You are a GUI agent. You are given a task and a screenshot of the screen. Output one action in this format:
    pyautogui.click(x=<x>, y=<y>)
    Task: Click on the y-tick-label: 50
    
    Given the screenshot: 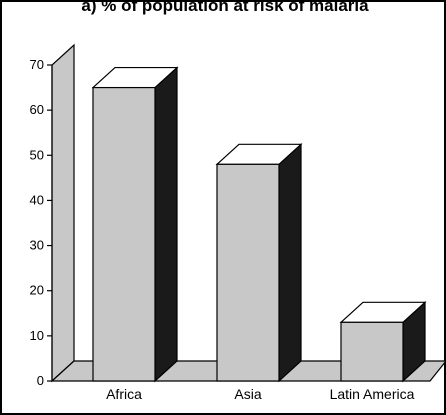 What is the action you would take?
    pyautogui.click(x=37, y=154)
    